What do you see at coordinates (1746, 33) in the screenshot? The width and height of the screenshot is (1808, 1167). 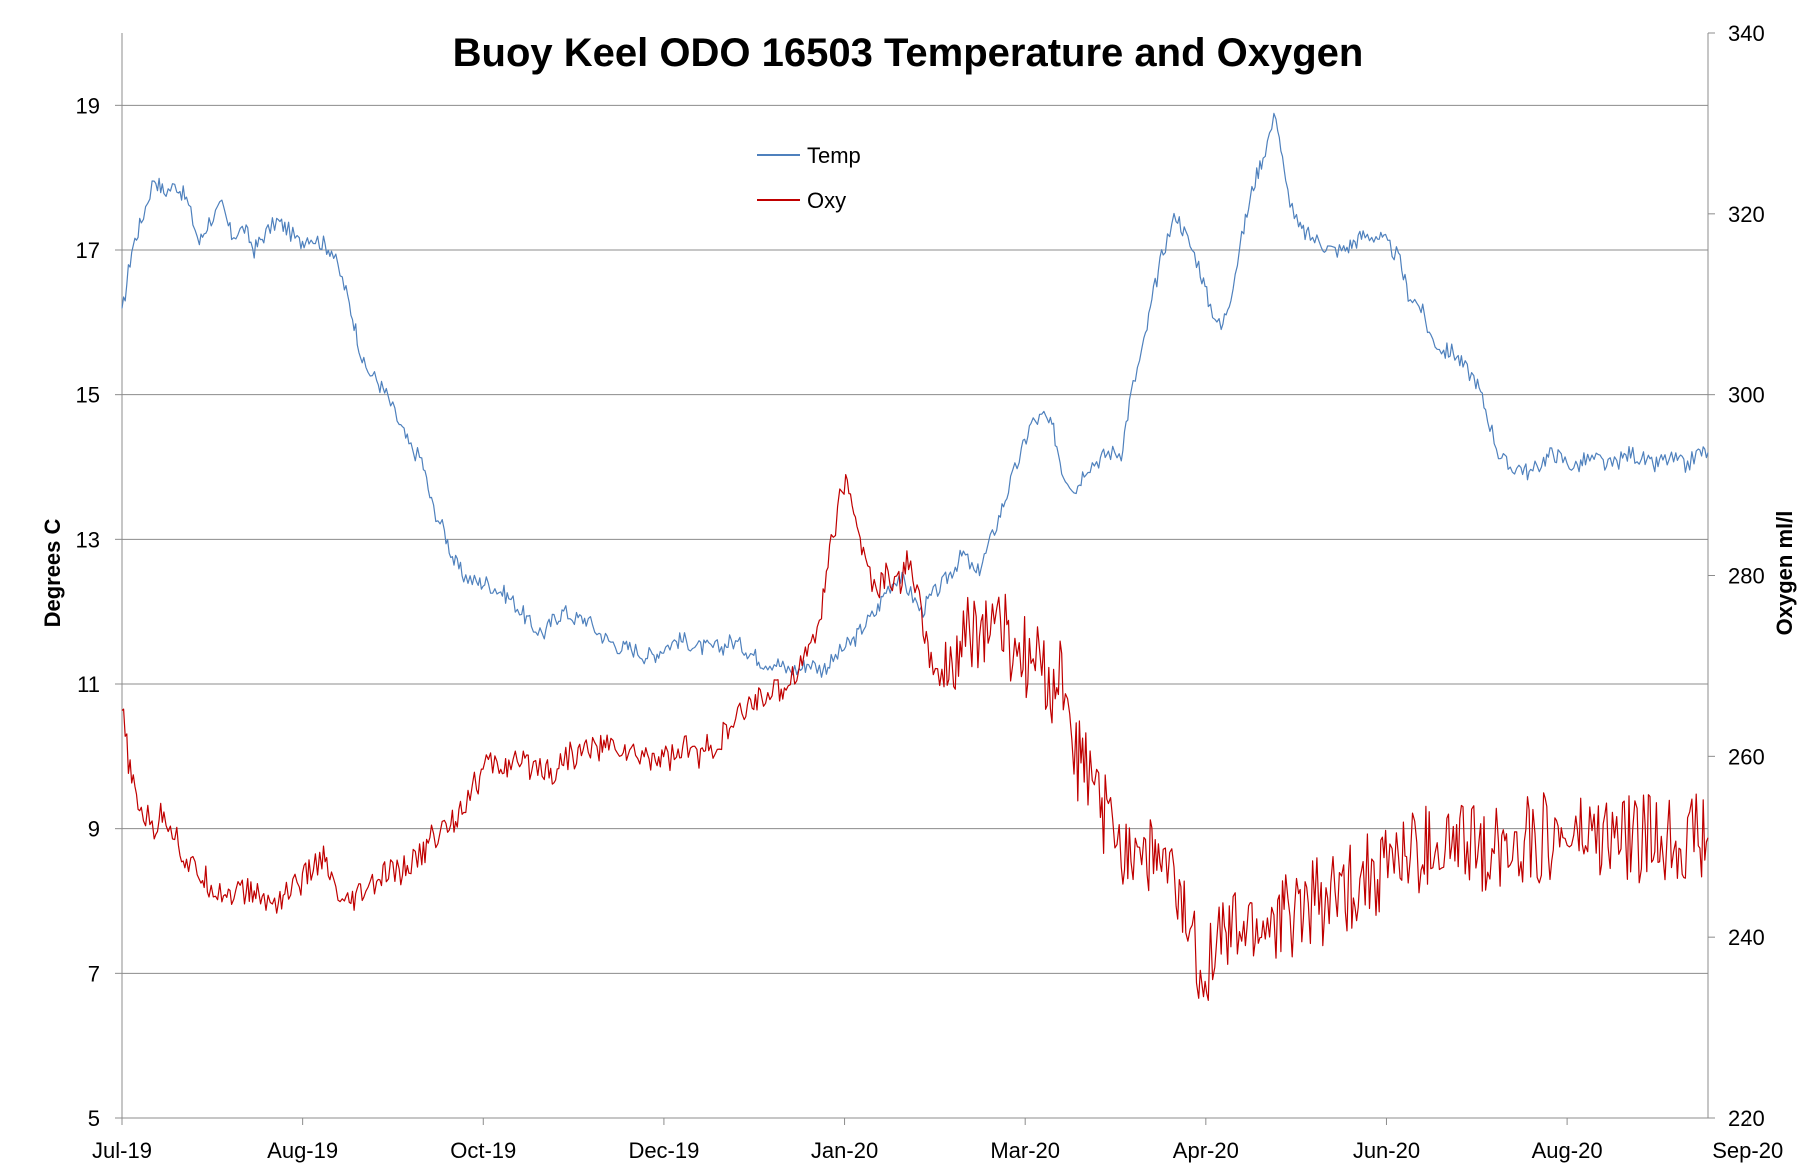 I see `y2-tick-label: 340` at bounding box center [1746, 33].